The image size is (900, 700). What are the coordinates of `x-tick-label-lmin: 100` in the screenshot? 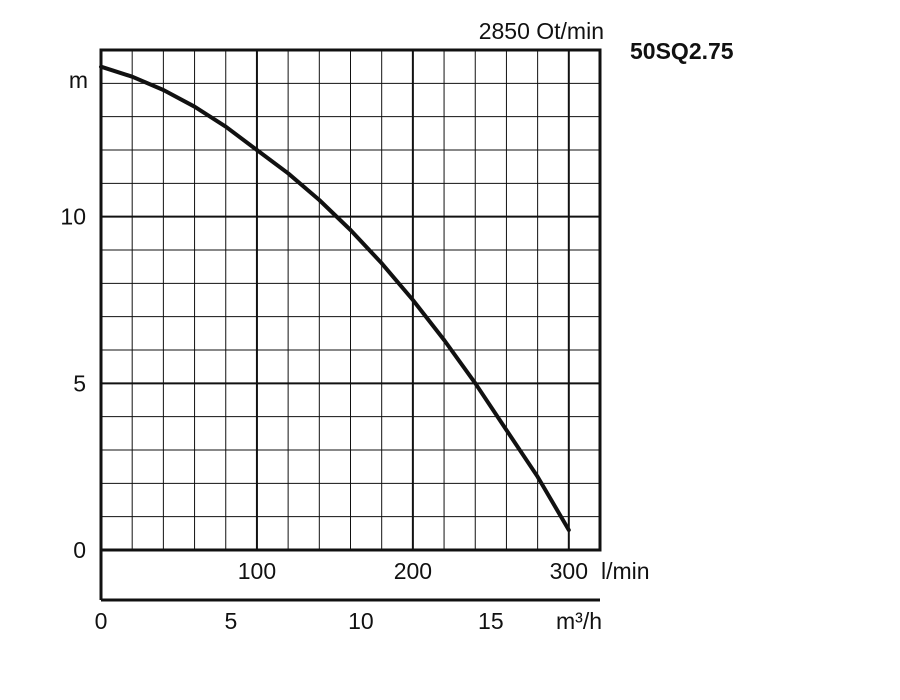 It's located at (257, 571).